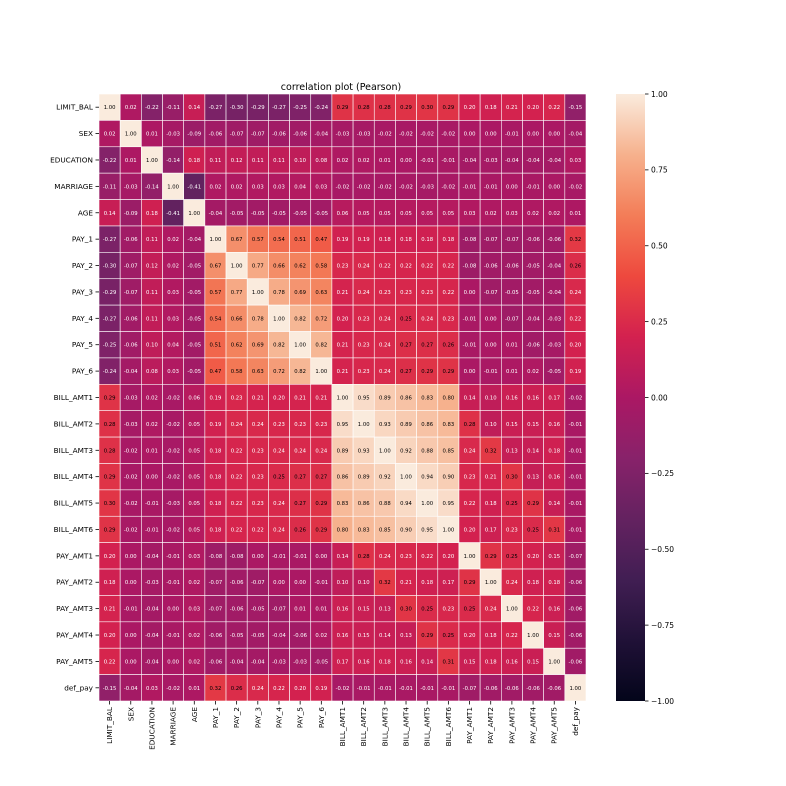 The height and width of the screenshot is (786, 786). I want to click on heatmap-value-label: 0.29, so click(427, 372).